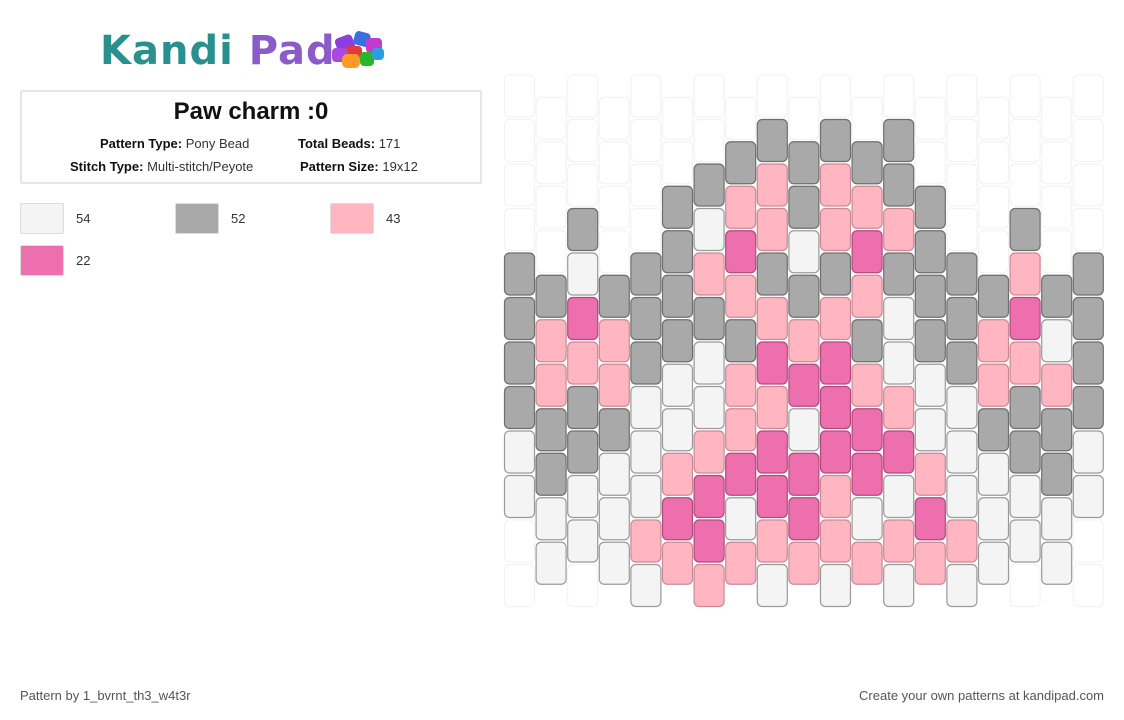 The width and height of the screenshot is (1124, 720). What do you see at coordinates (55, 260) in the screenshot?
I see `color-swatch-item: 22` at bounding box center [55, 260].